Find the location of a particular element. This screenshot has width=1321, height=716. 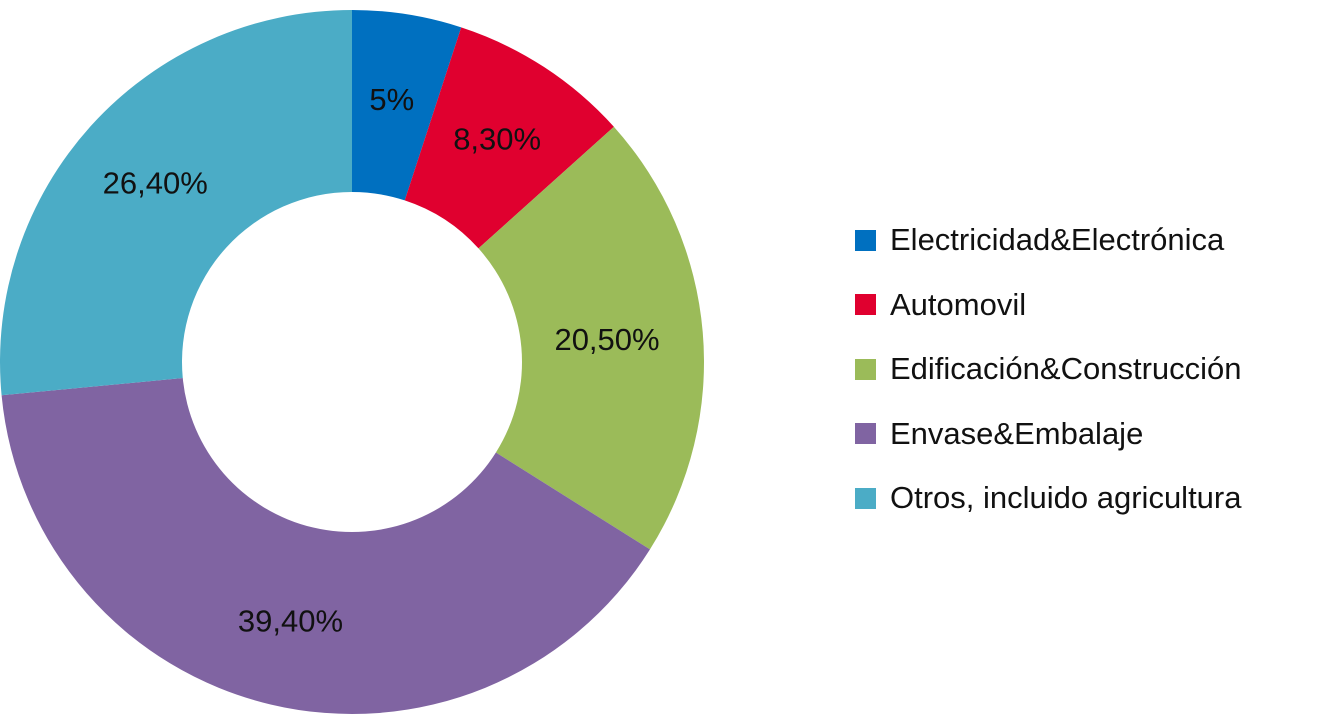

legend-label: Envase&Embalaje is located at coordinates (1017, 433).